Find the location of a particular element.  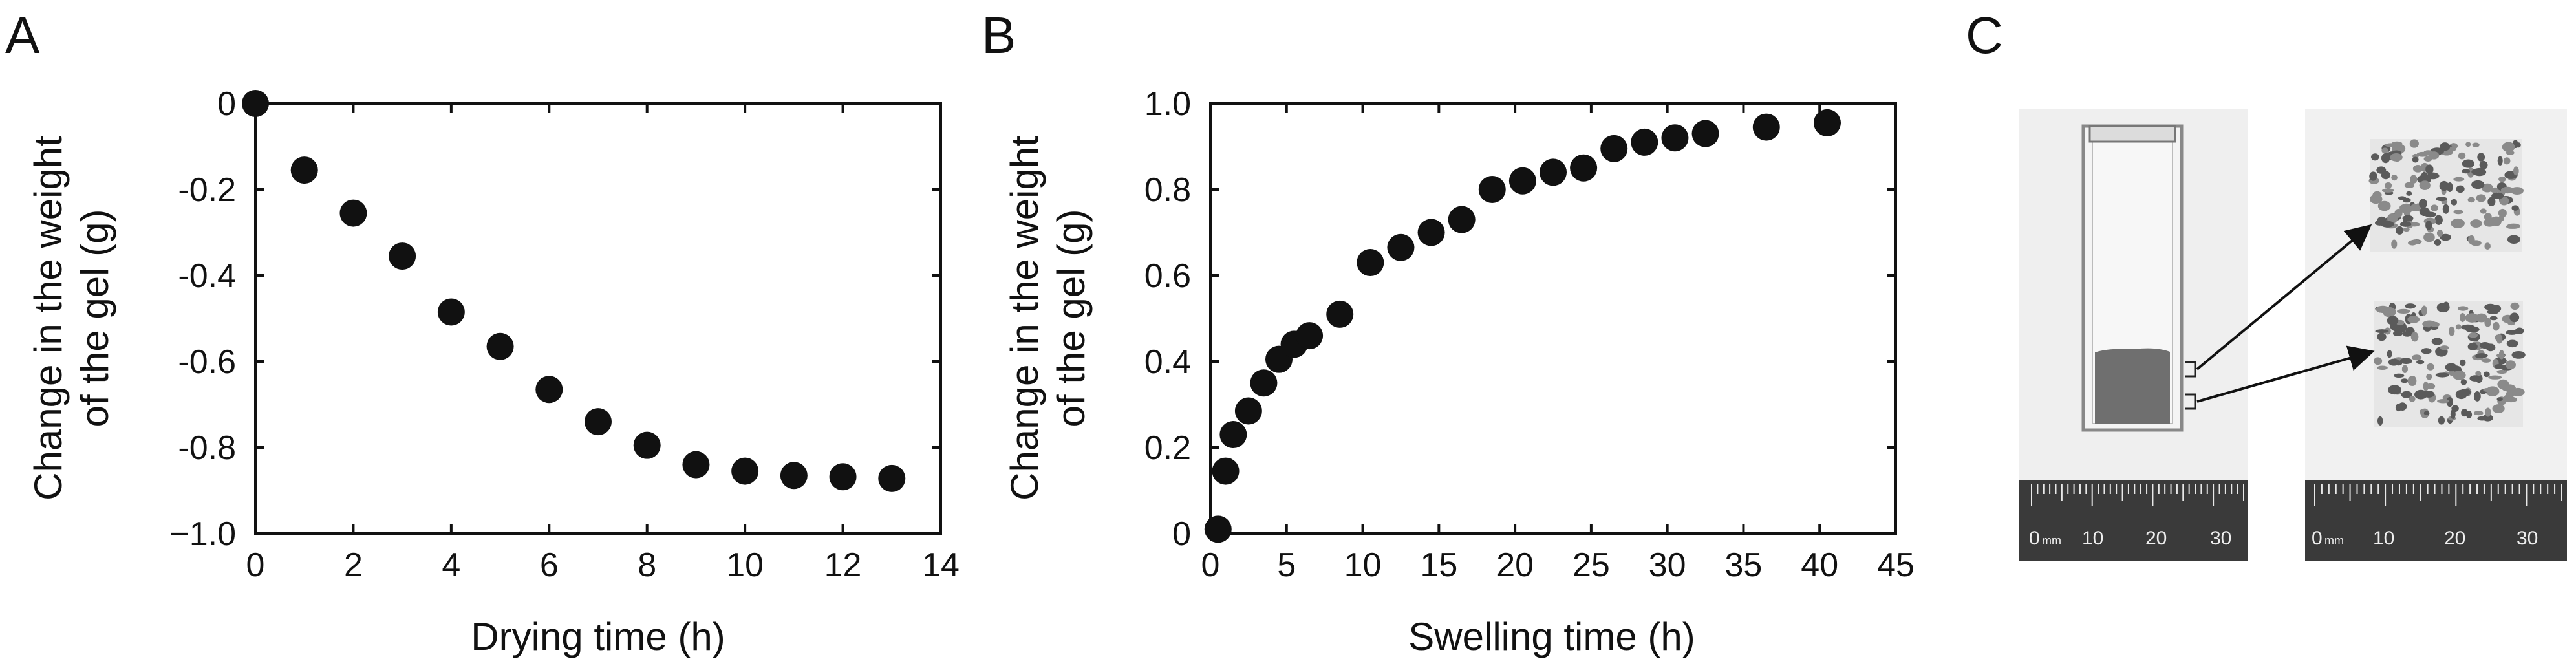

chart-b-x-tick-label: 30 is located at coordinates (1667, 565).